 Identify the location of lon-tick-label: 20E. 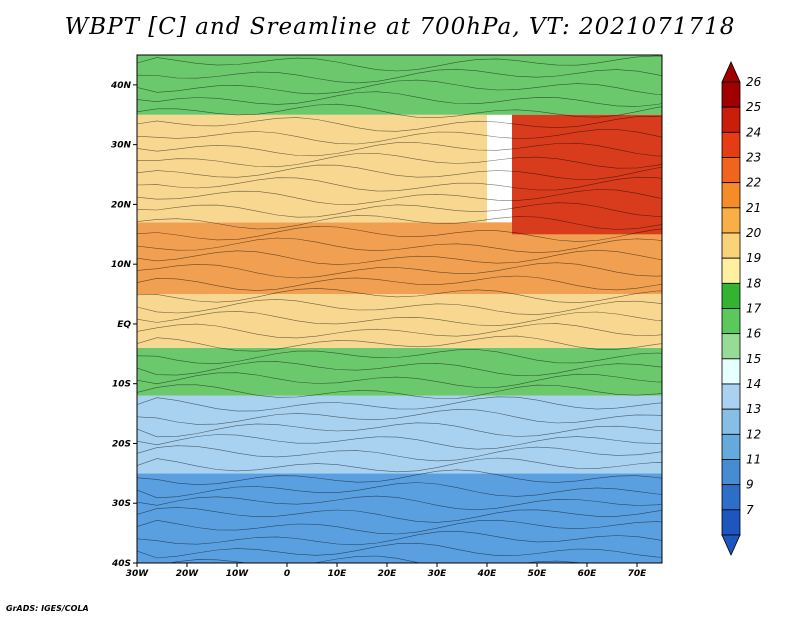
(388, 574).